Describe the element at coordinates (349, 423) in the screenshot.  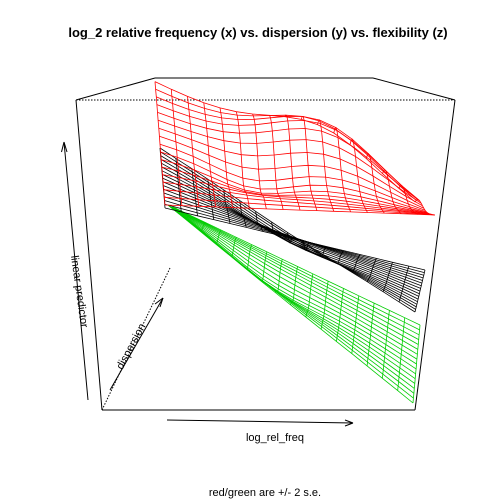
I see `x-axis-arrowhead` at that location.